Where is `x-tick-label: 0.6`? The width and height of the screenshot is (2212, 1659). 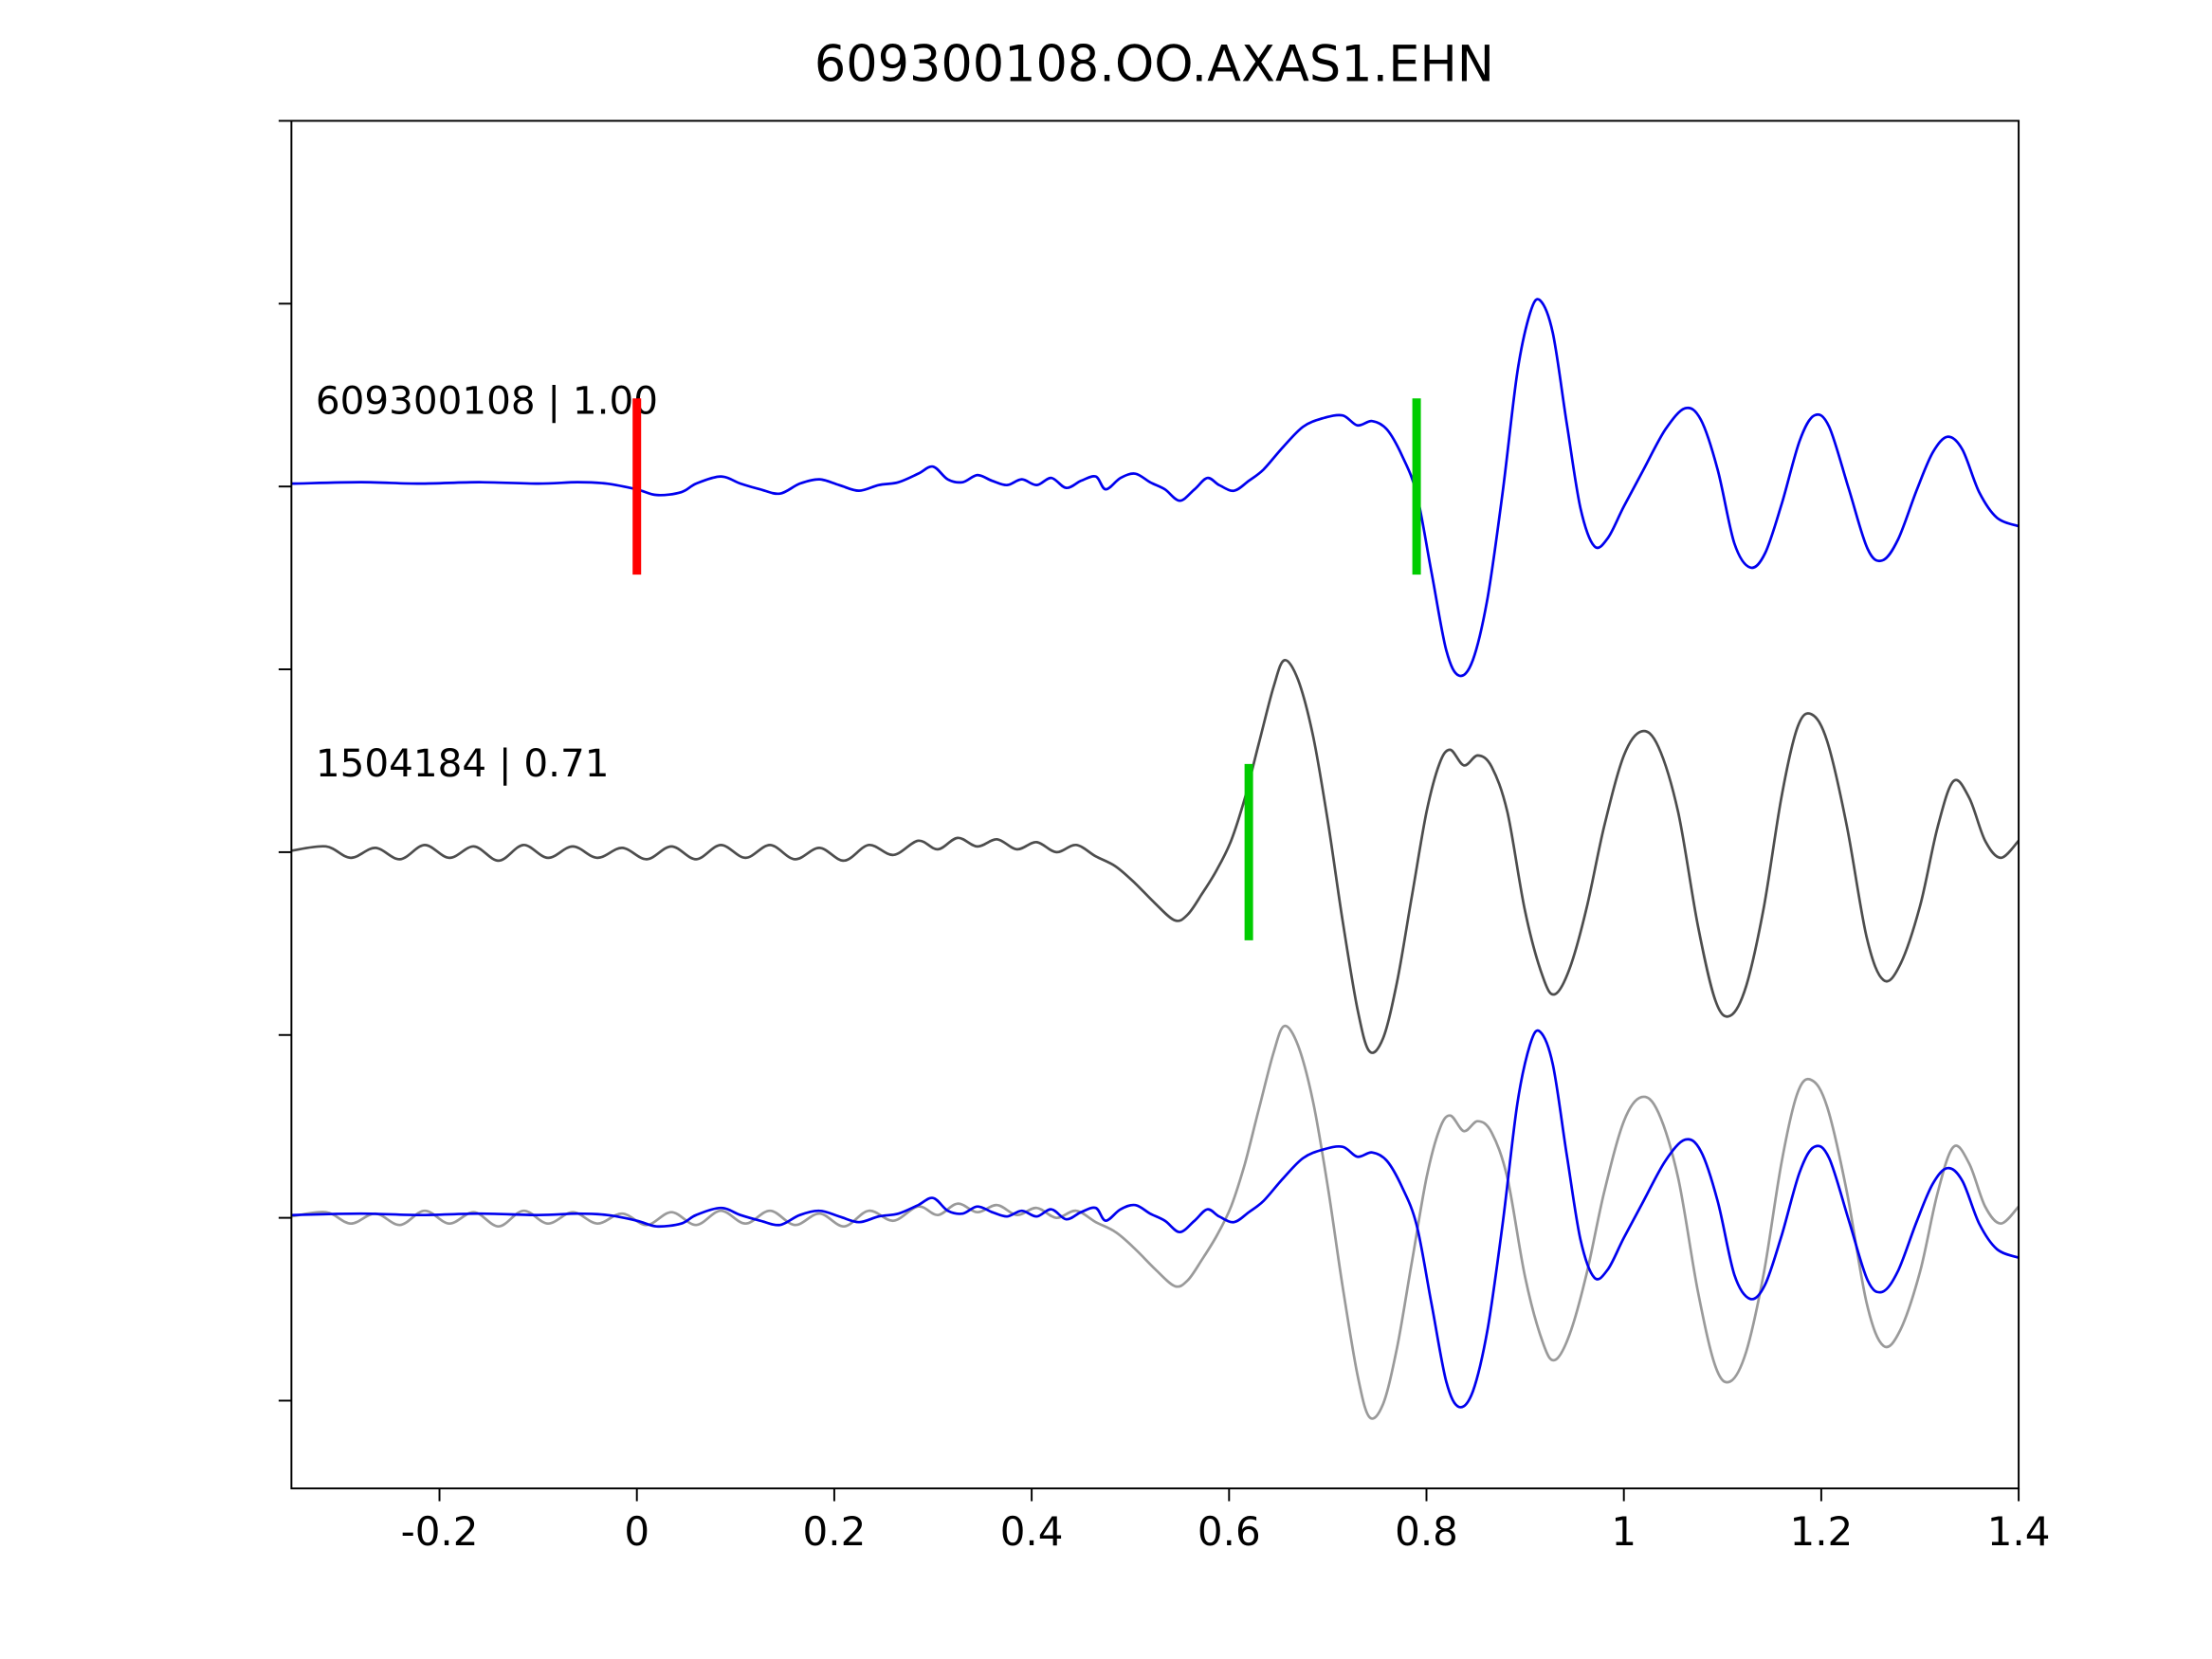 x-tick-label: 0.6 is located at coordinates (1229, 1531).